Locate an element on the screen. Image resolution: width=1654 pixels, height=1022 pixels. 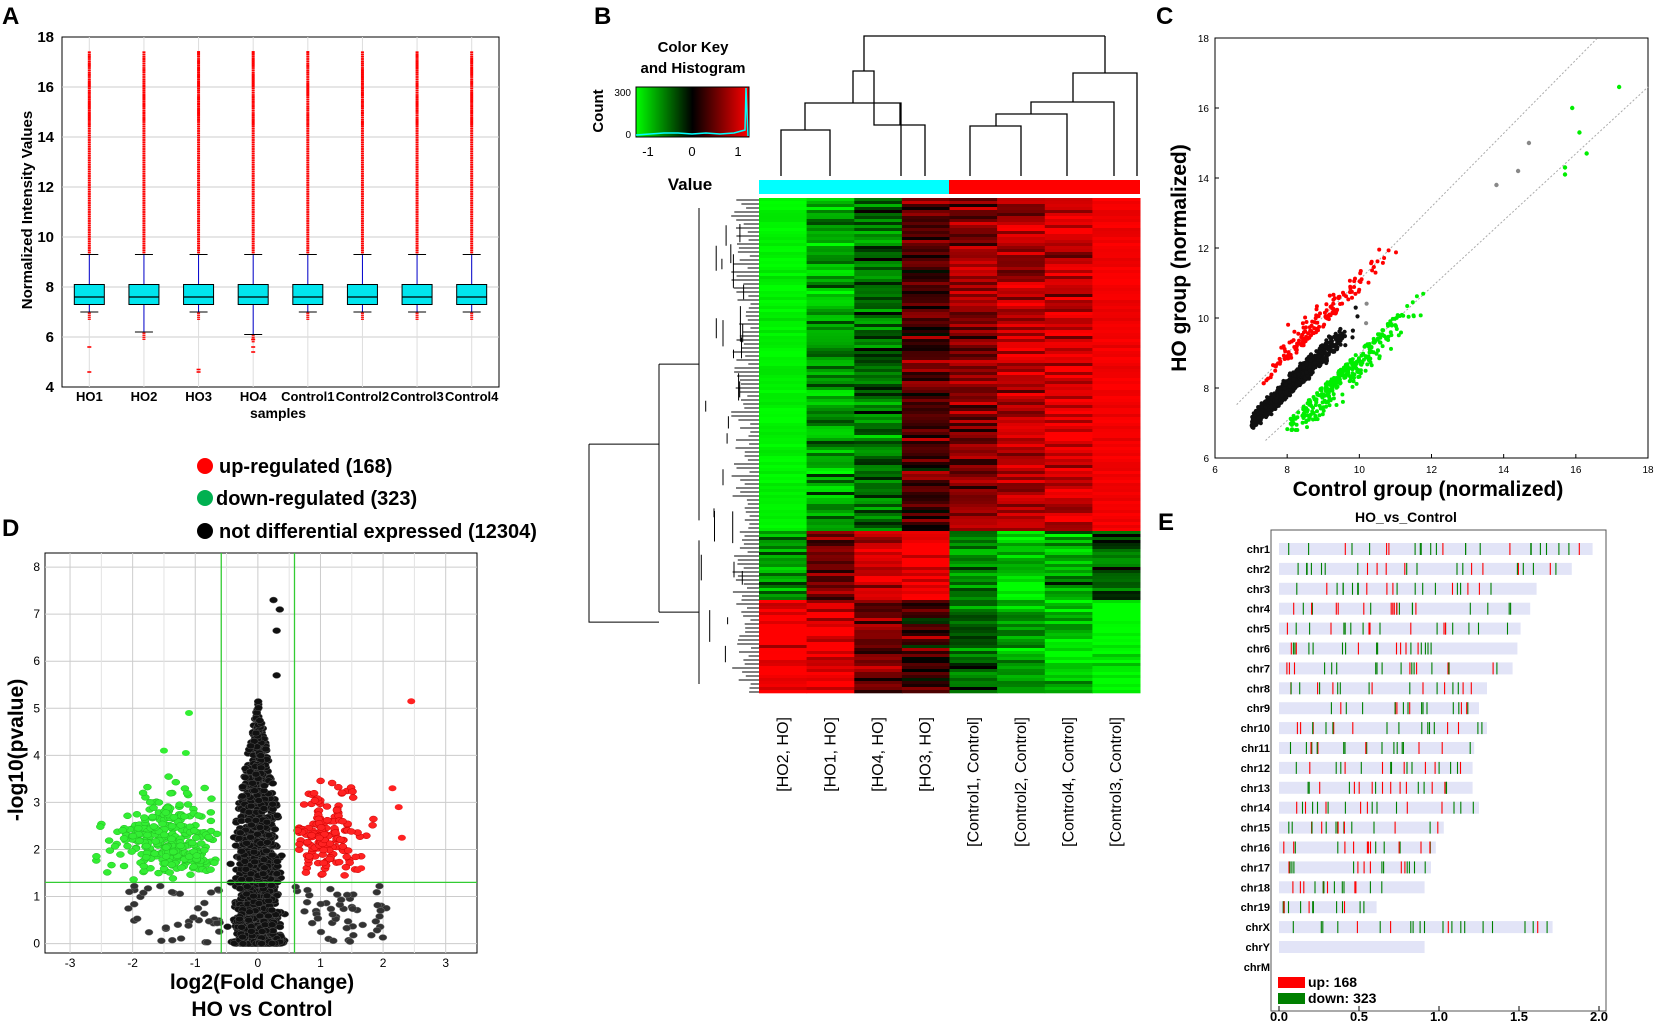
legend-notdiff-label: not differential expressed (12304) is located at coordinates (378, 532).